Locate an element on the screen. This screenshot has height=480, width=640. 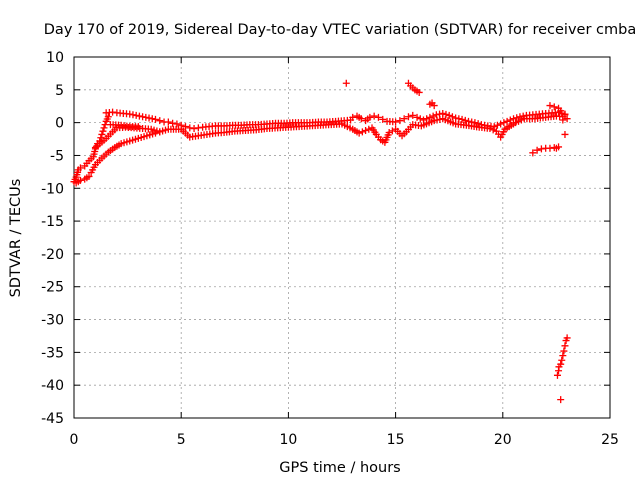
y-tick-label: -15 is located at coordinates (52, 222).